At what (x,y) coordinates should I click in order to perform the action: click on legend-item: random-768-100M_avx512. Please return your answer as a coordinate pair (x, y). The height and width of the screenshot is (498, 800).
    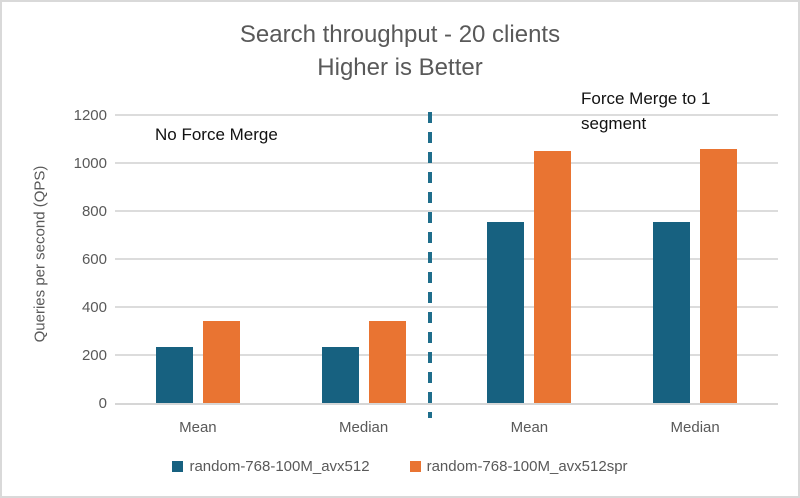
    Looking at the image, I should click on (271, 466).